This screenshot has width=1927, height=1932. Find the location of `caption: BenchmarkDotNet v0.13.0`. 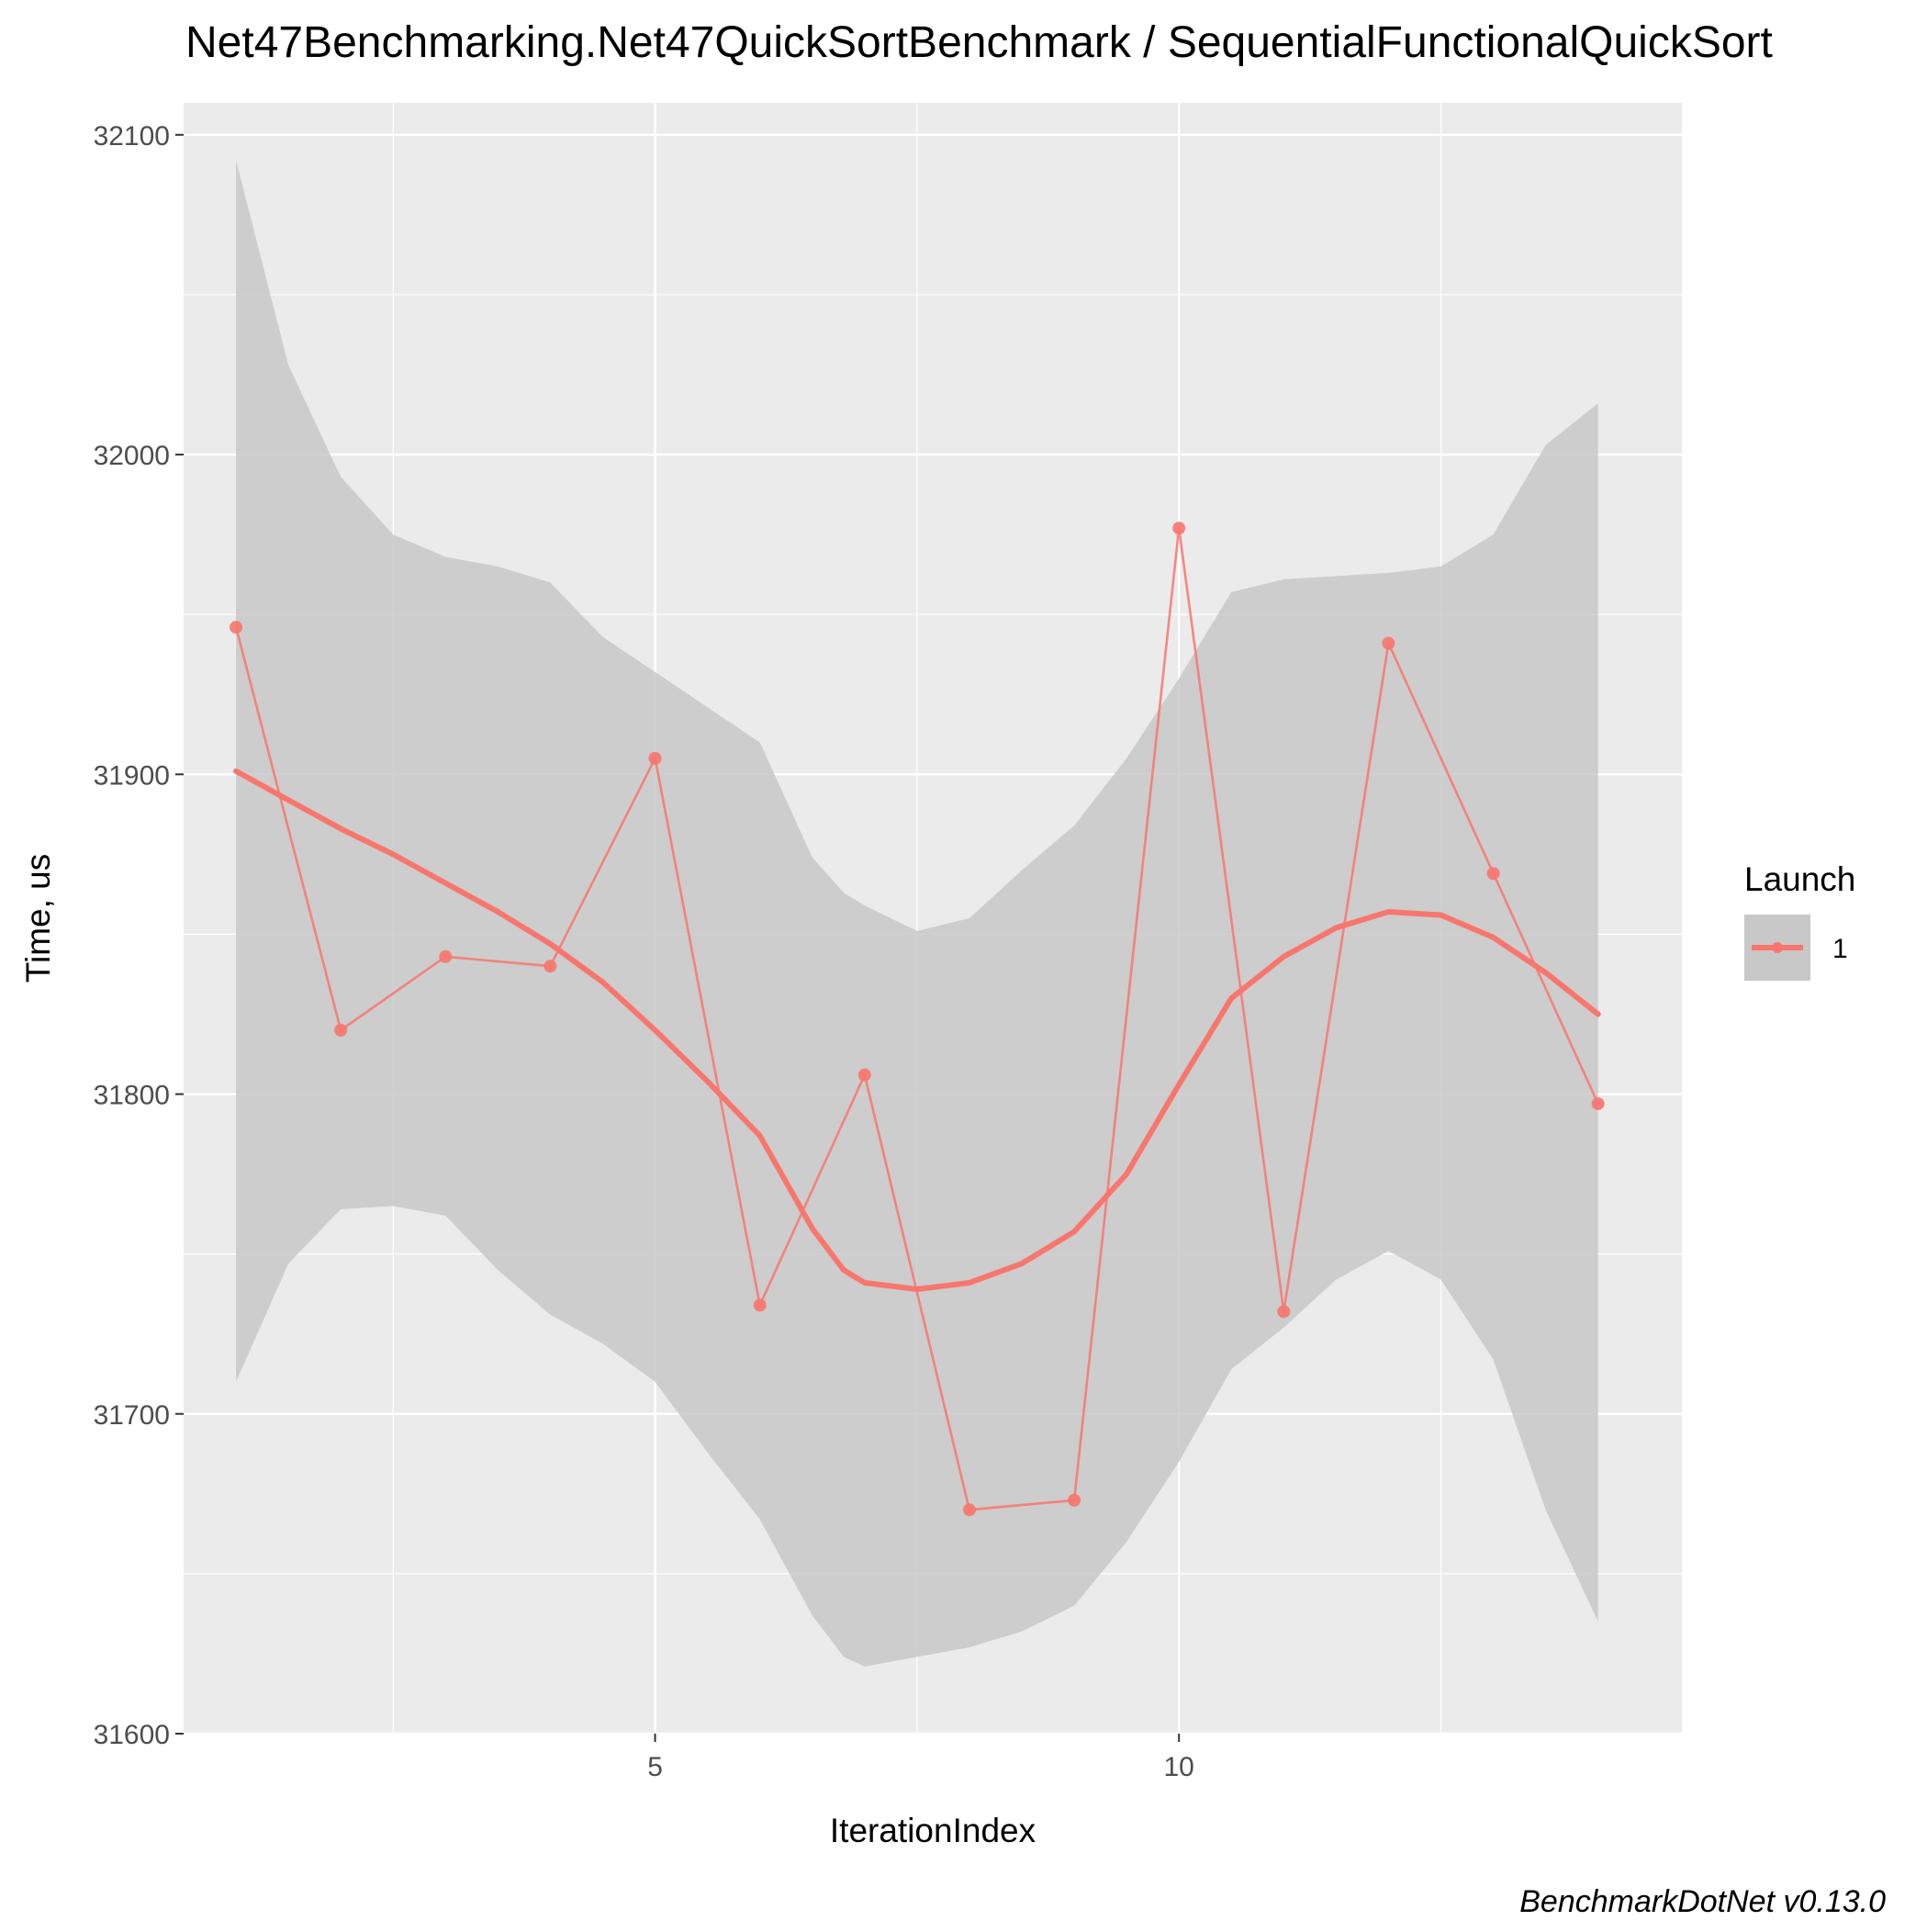

caption: BenchmarkDotNet v0.13.0 is located at coordinates (1703, 1901).